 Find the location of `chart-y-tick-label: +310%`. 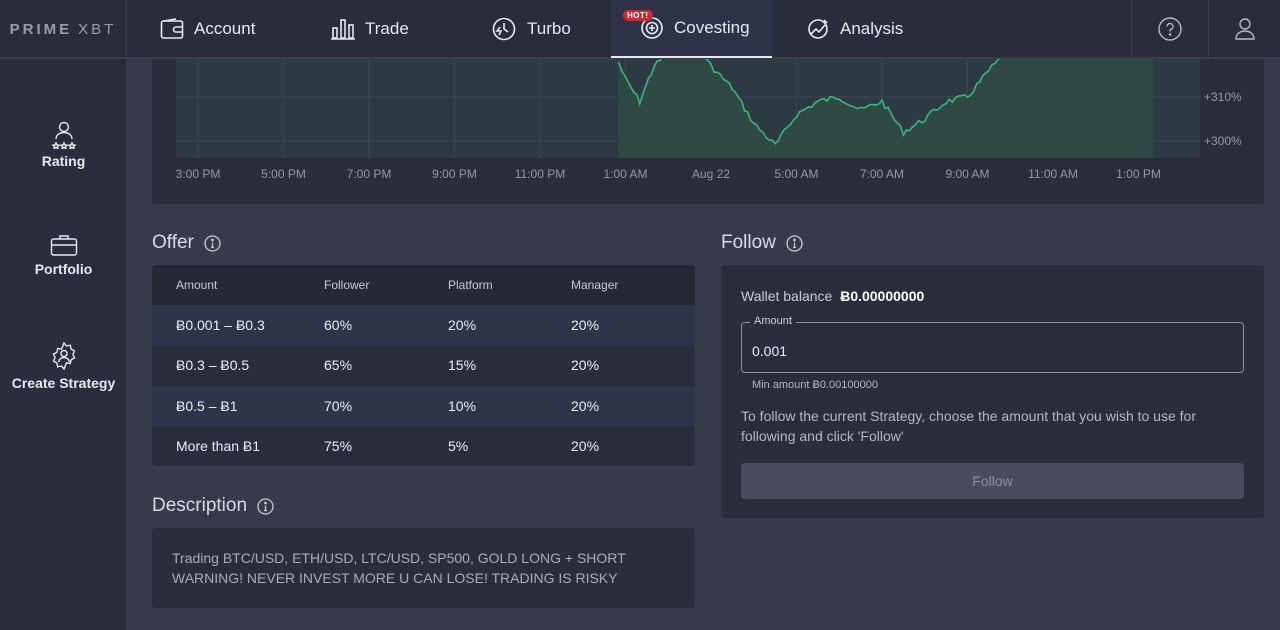

chart-y-tick-label: +310% is located at coordinates (1223, 97).